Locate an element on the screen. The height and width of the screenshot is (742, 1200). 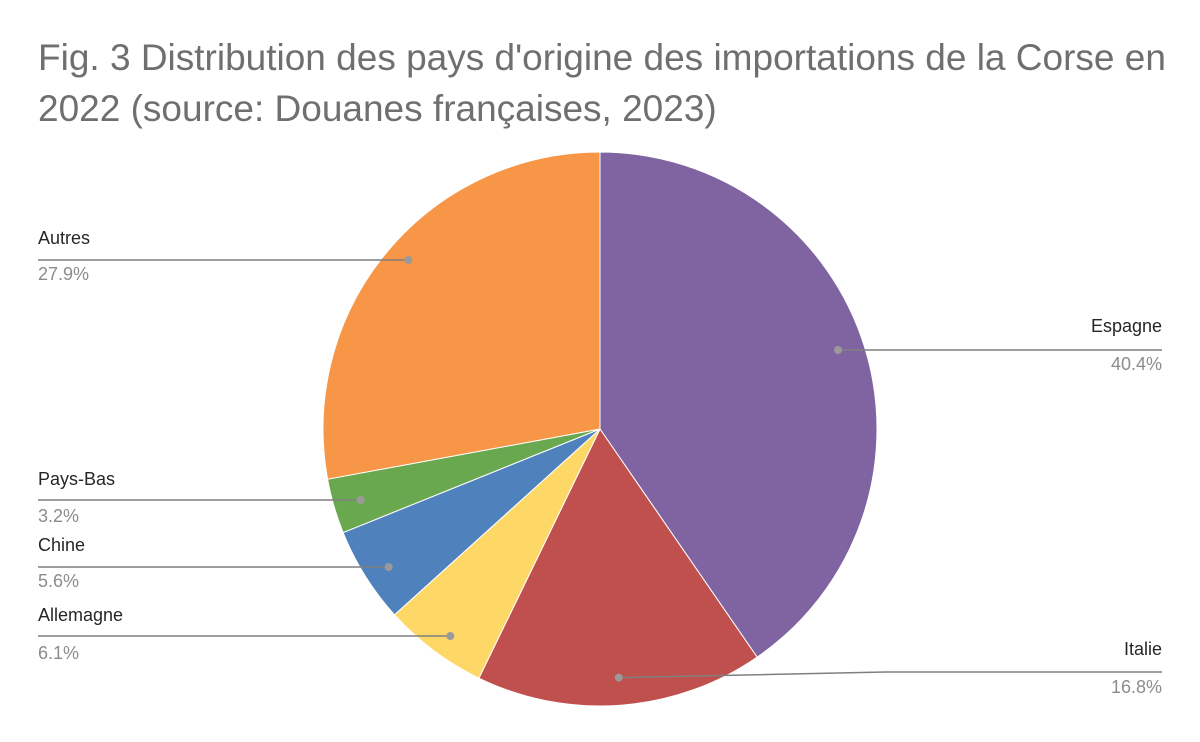
slice-value-allemagne: 6.1% is located at coordinates (58, 653).